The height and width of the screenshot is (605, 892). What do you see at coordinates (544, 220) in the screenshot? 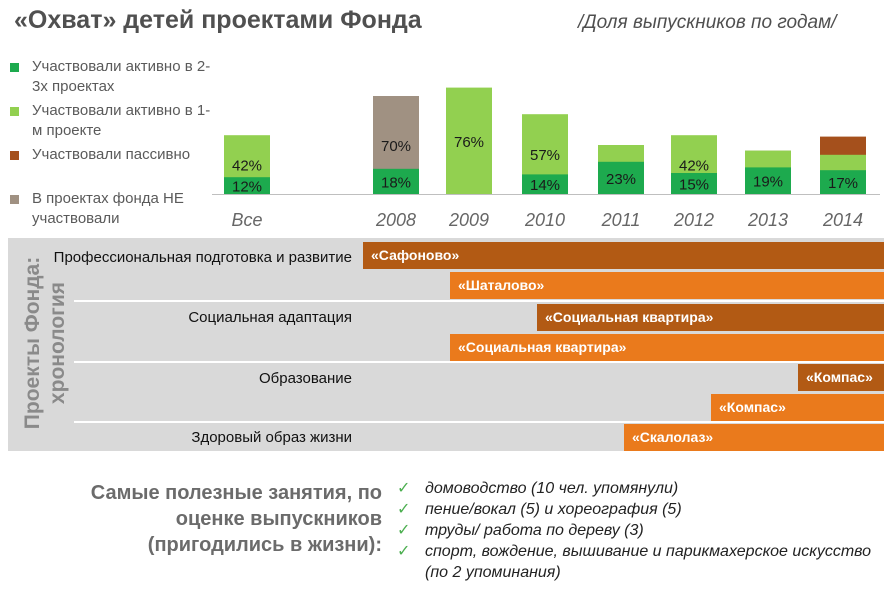
I see `x-tick-label: 2010` at bounding box center [544, 220].